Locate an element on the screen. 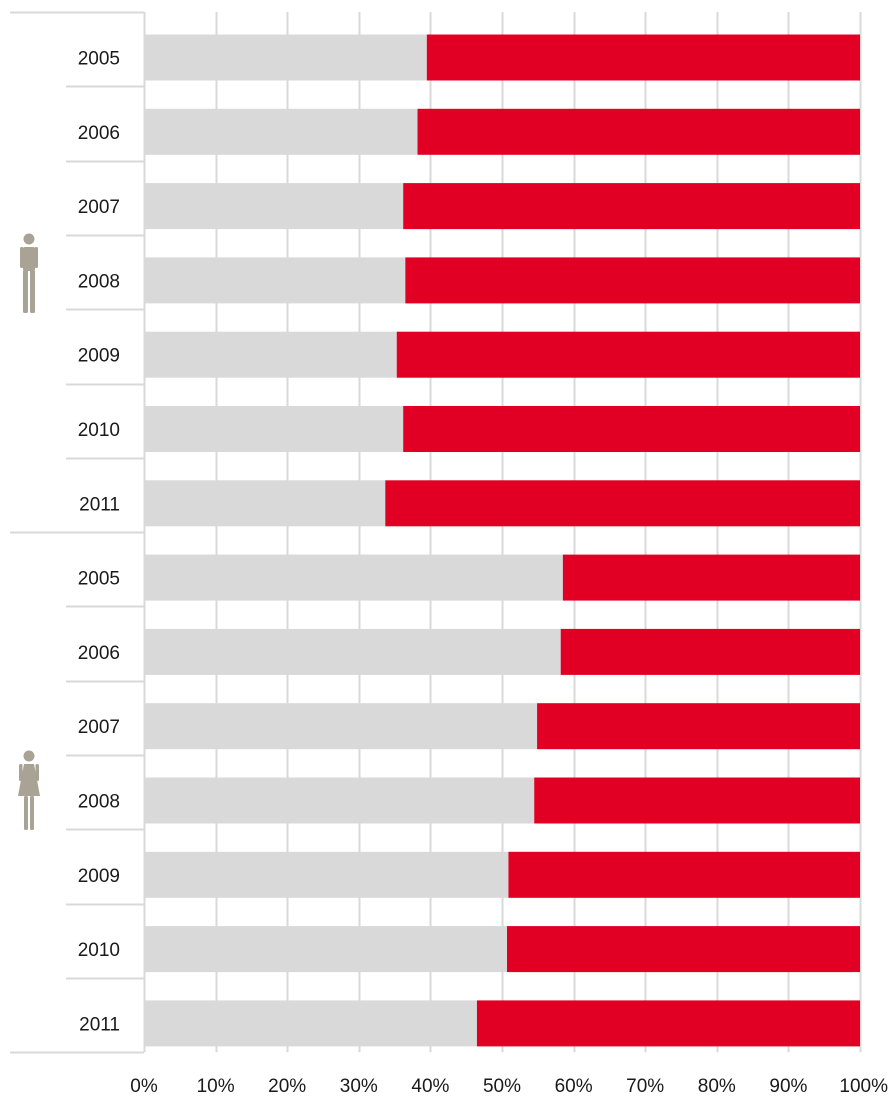 The image size is (893, 1103). x-tick-label: 40% is located at coordinates (430, 1086).